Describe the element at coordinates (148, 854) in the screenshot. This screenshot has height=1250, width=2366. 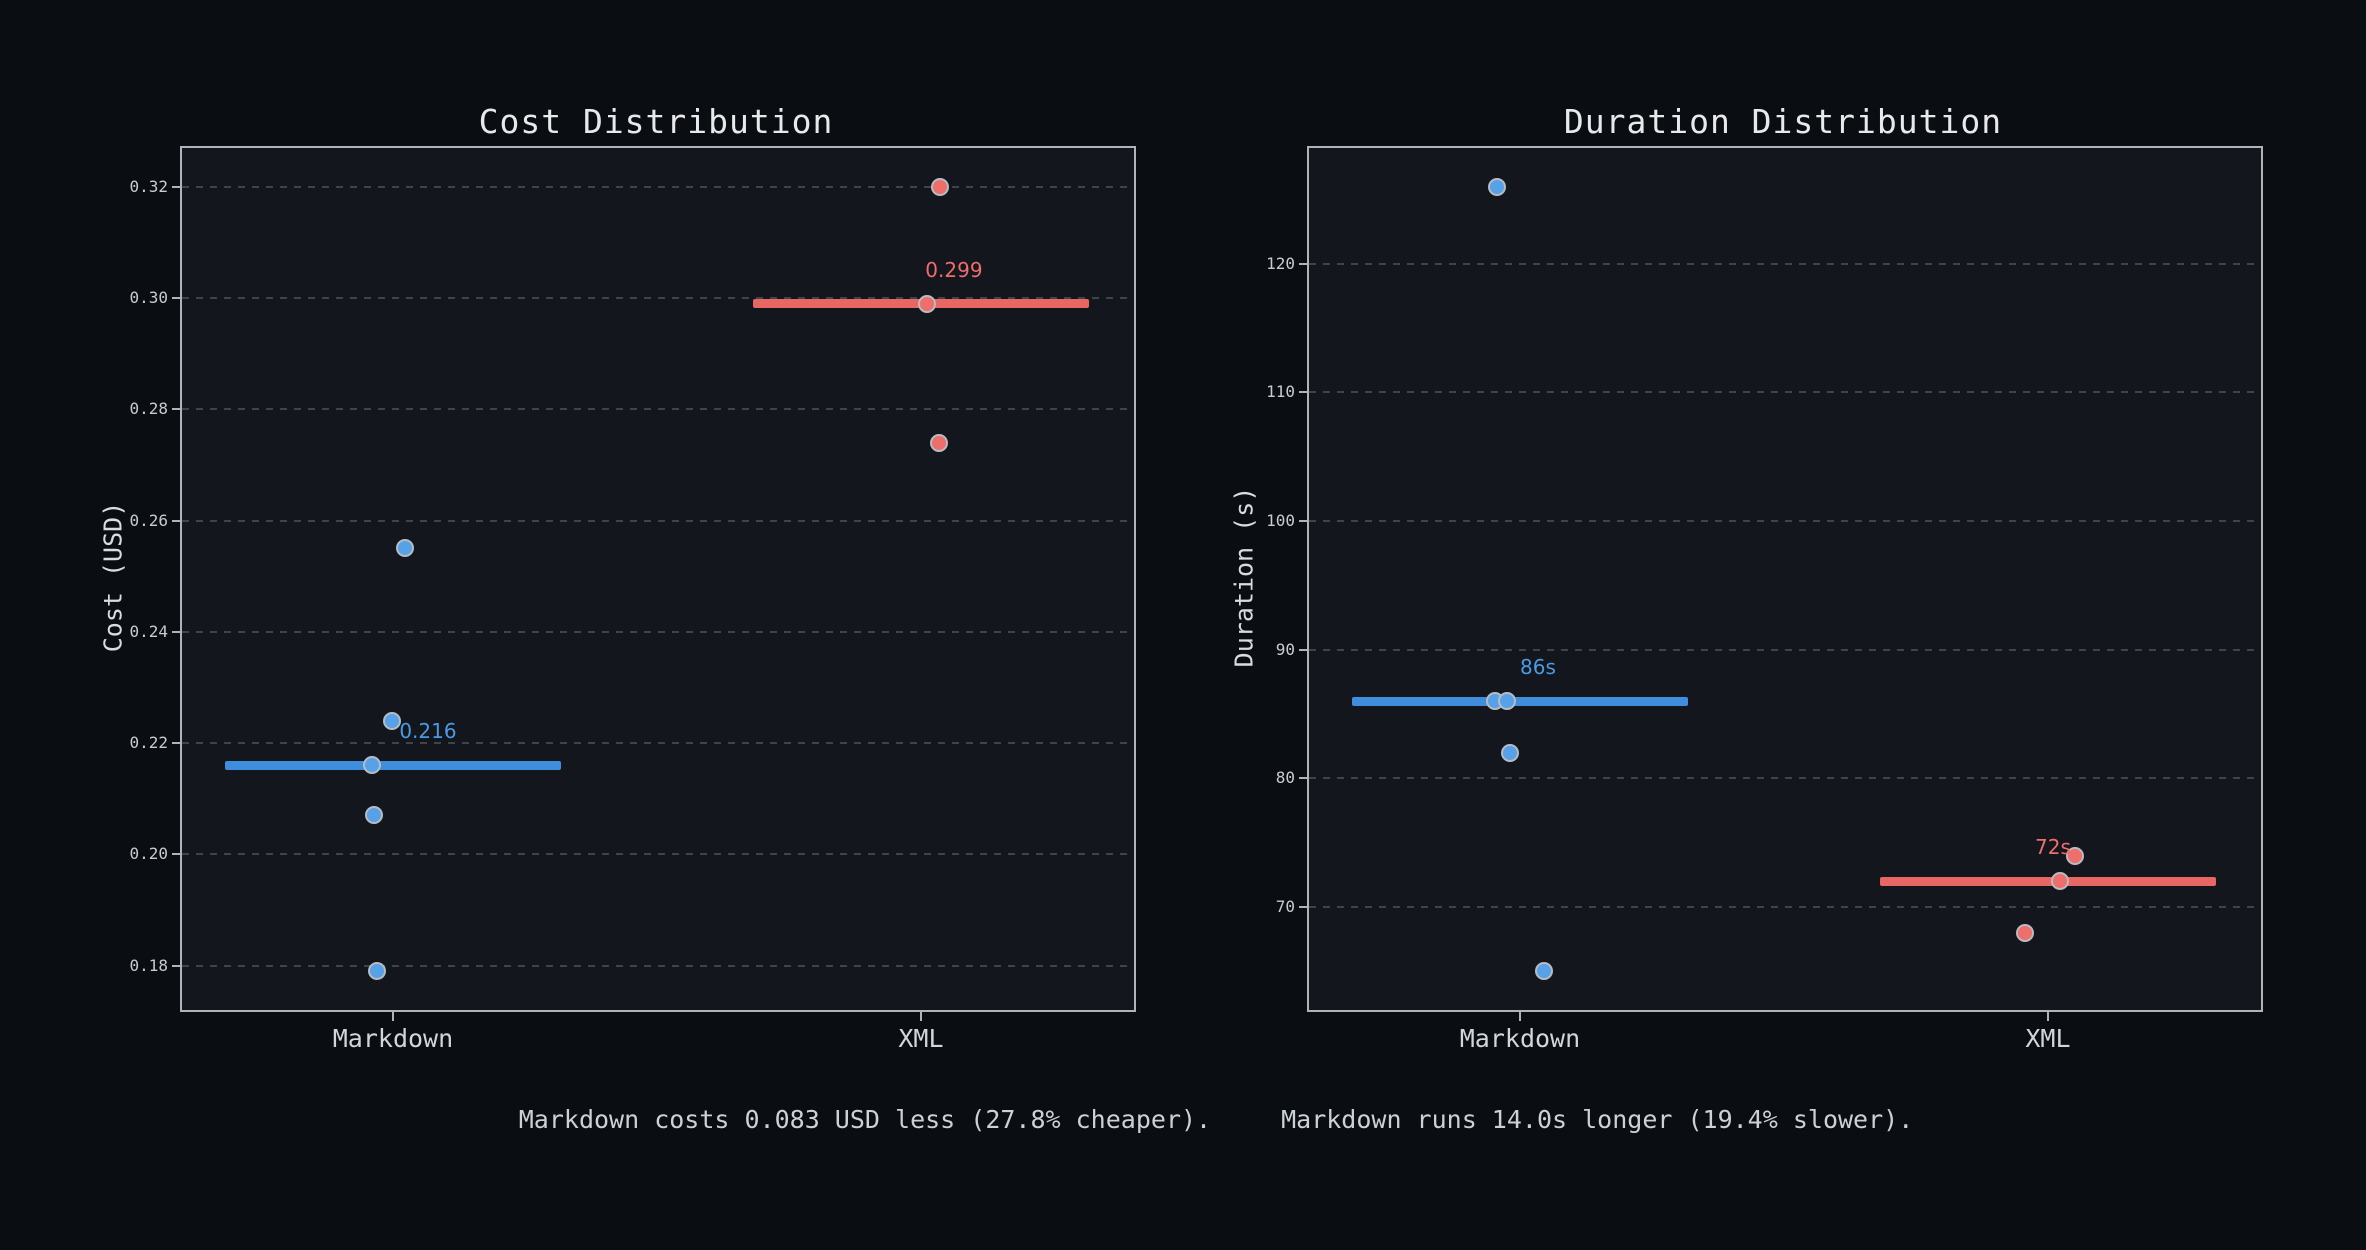
I see `y-tick-label: 0.20` at that location.